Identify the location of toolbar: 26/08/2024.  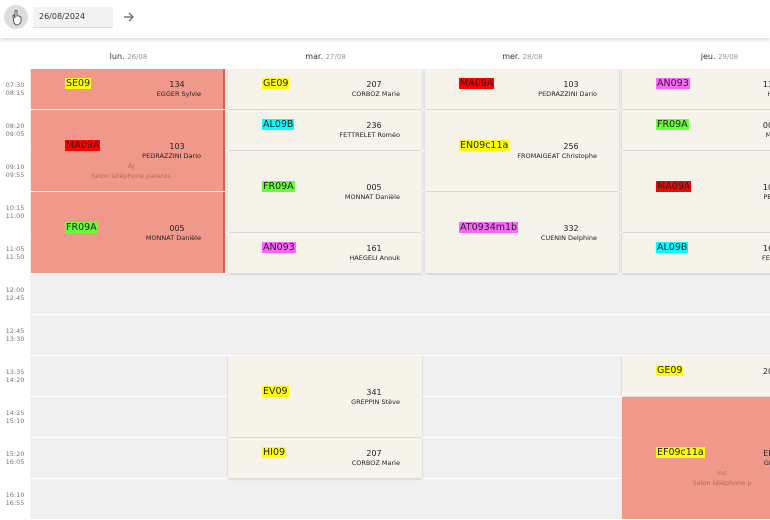
(385, 19).